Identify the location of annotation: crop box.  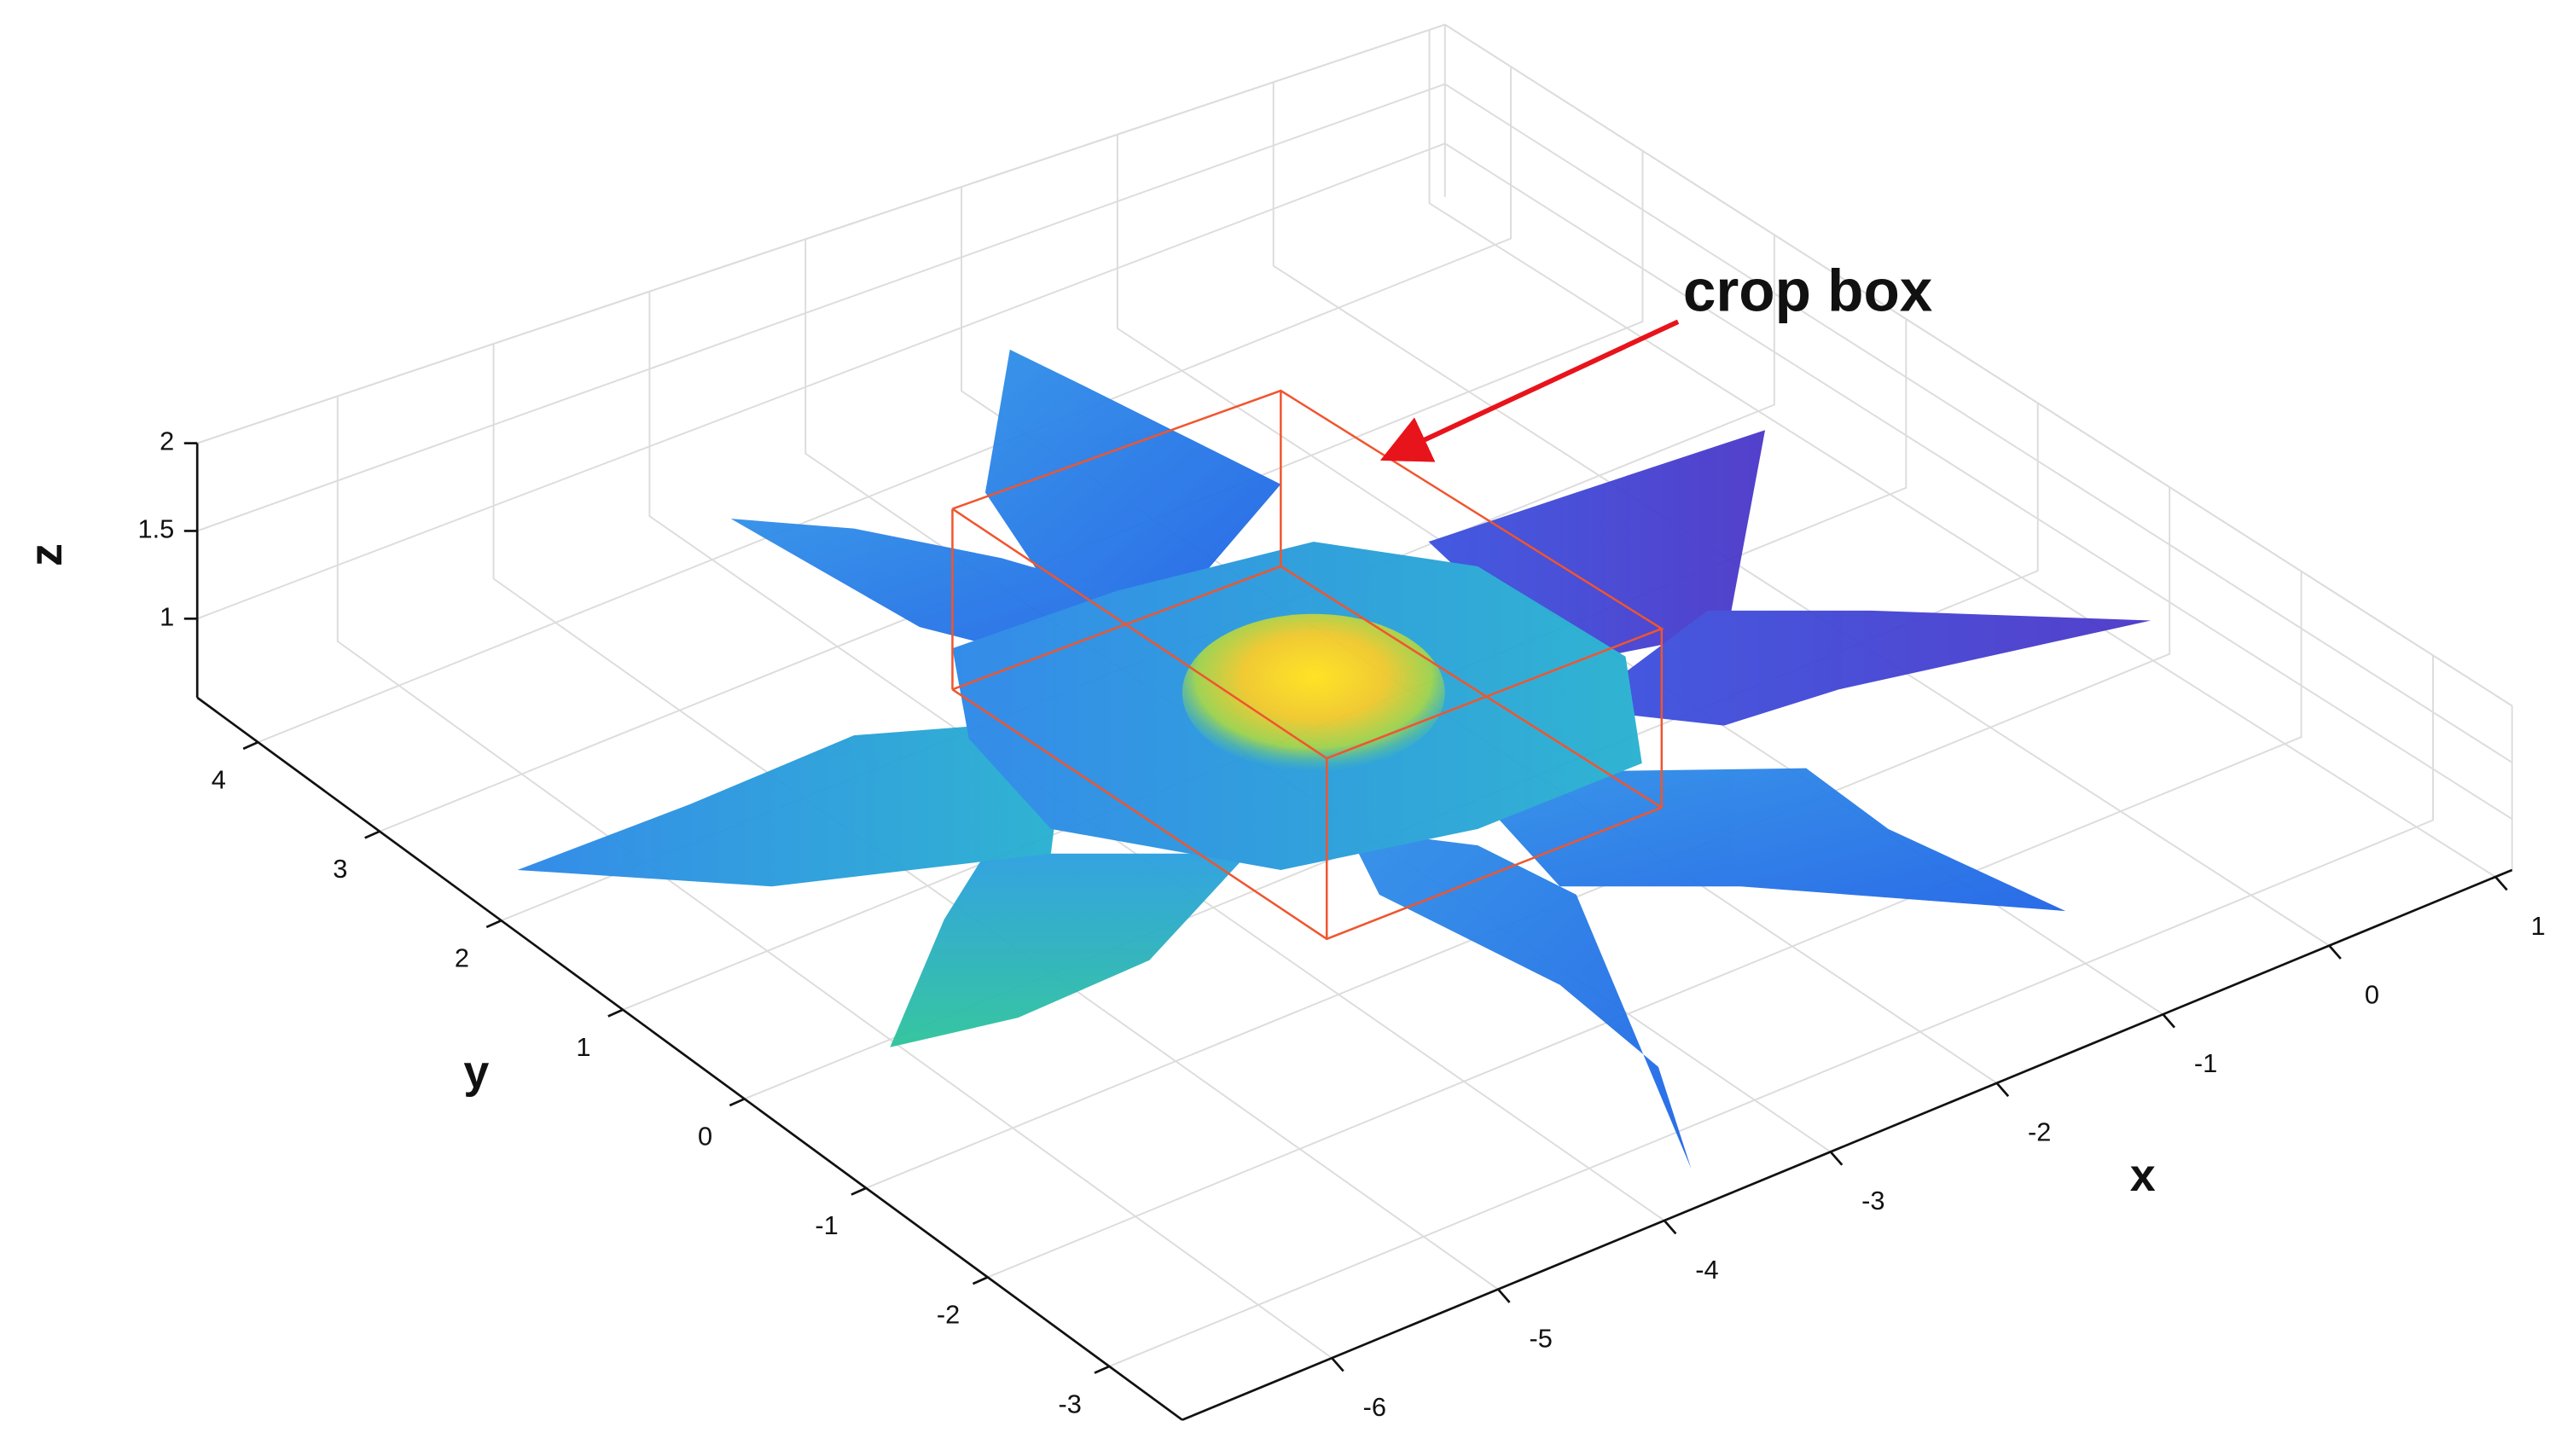
(1808, 291).